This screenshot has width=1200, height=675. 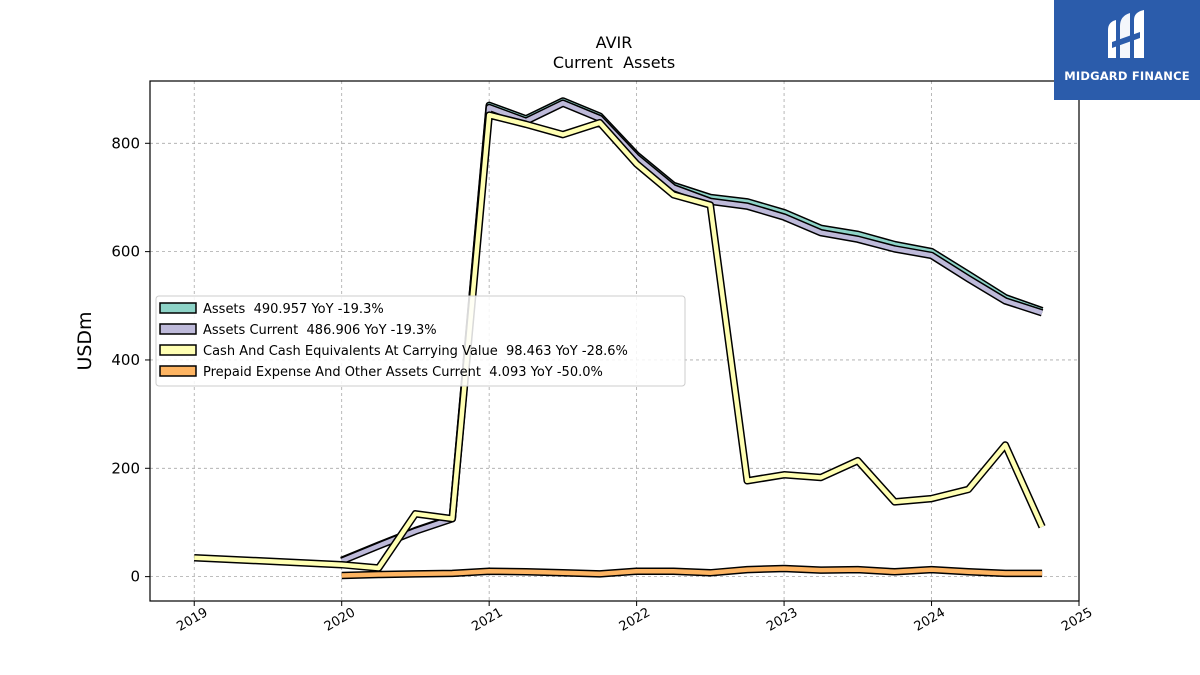 I want to click on y-axis: 0 200 400 600 800, so click(x=130, y=360).